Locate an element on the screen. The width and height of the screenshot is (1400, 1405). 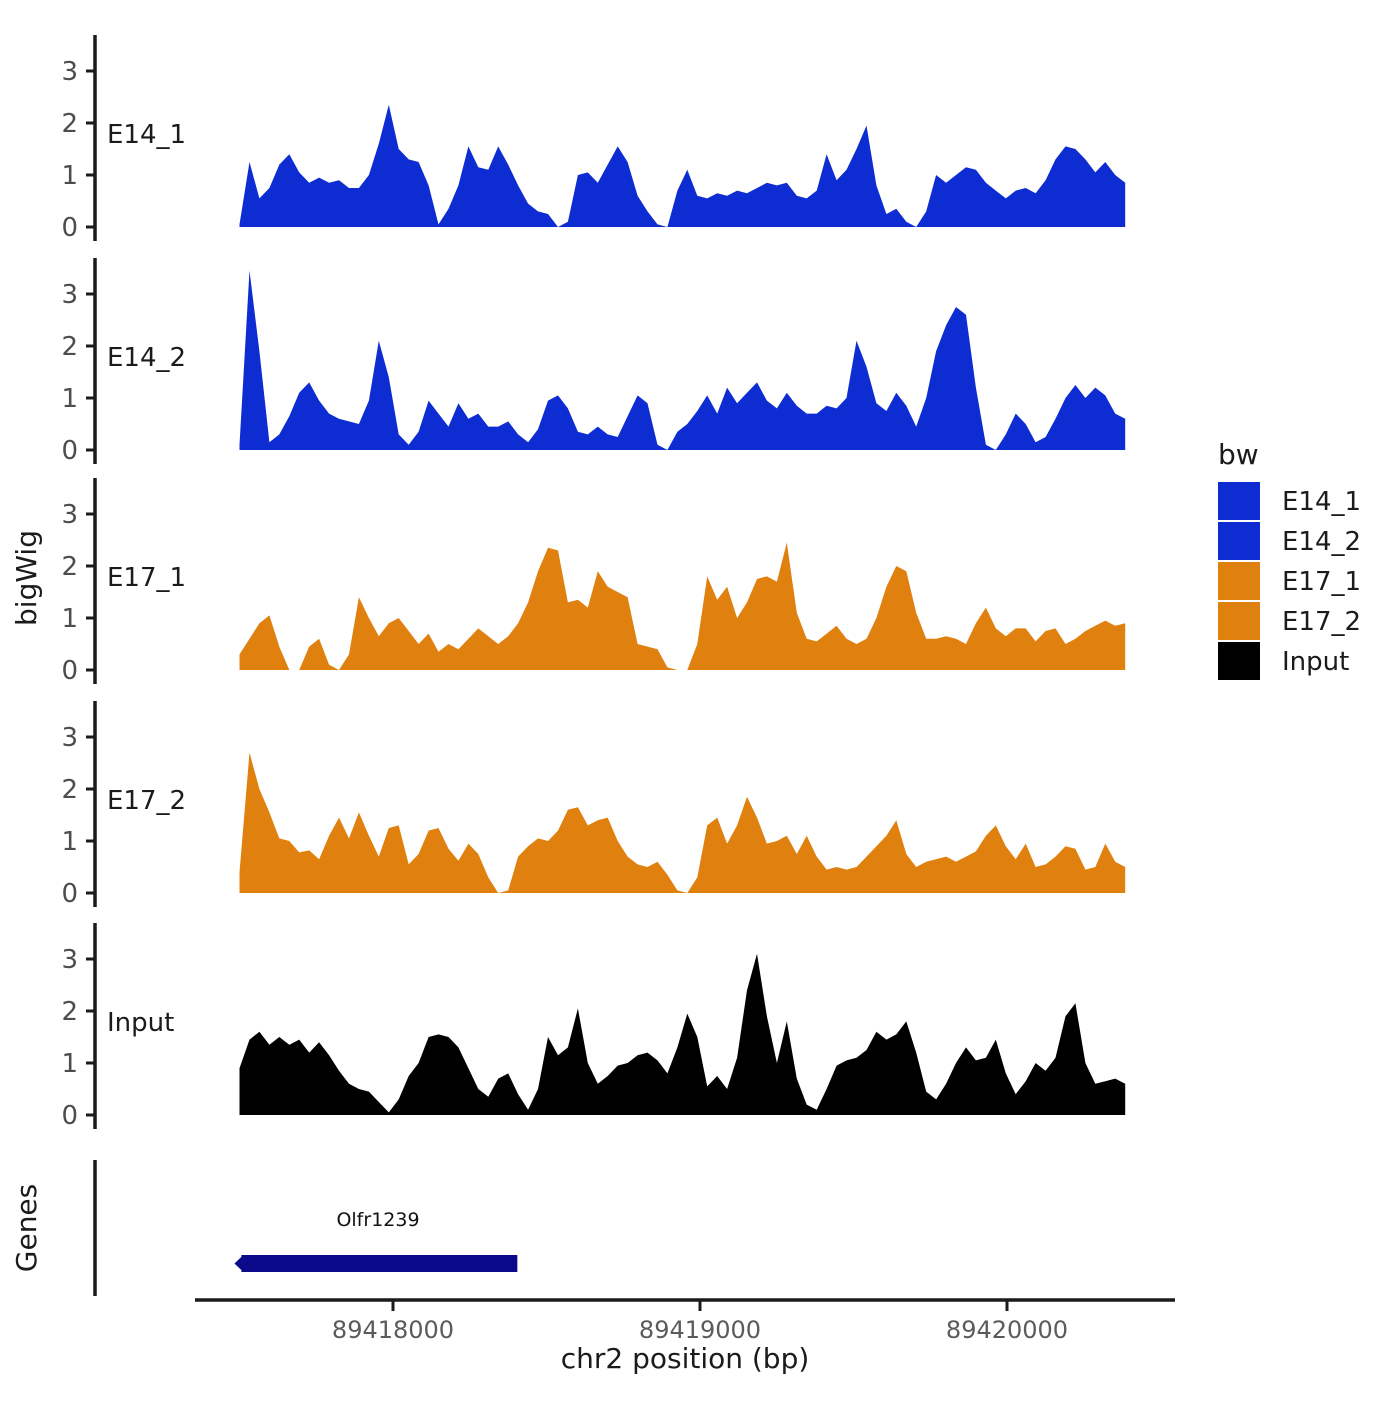
x-axis-title: chr2 position (bp) is located at coordinates (685, 1358).